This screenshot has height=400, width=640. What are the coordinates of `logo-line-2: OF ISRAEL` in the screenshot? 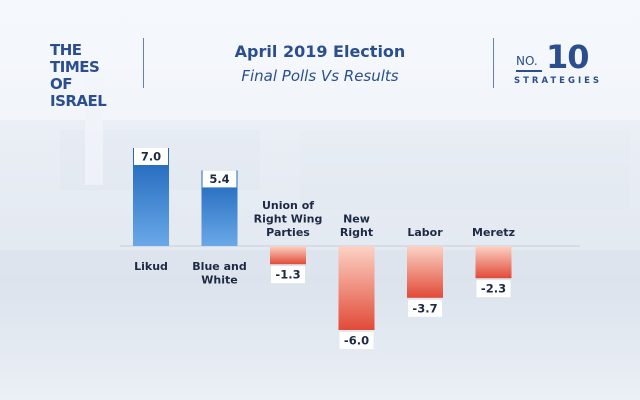 It's located at (78, 92).